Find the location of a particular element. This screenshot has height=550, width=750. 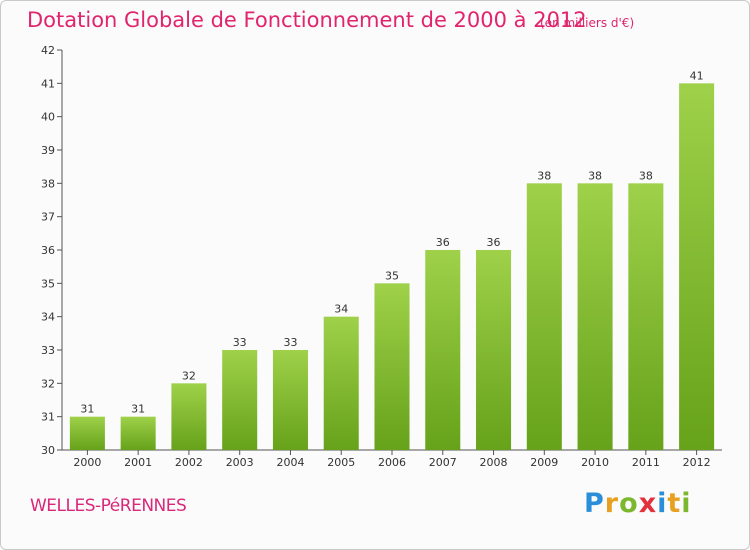

y-tick-label: 38 is located at coordinates (48, 183).